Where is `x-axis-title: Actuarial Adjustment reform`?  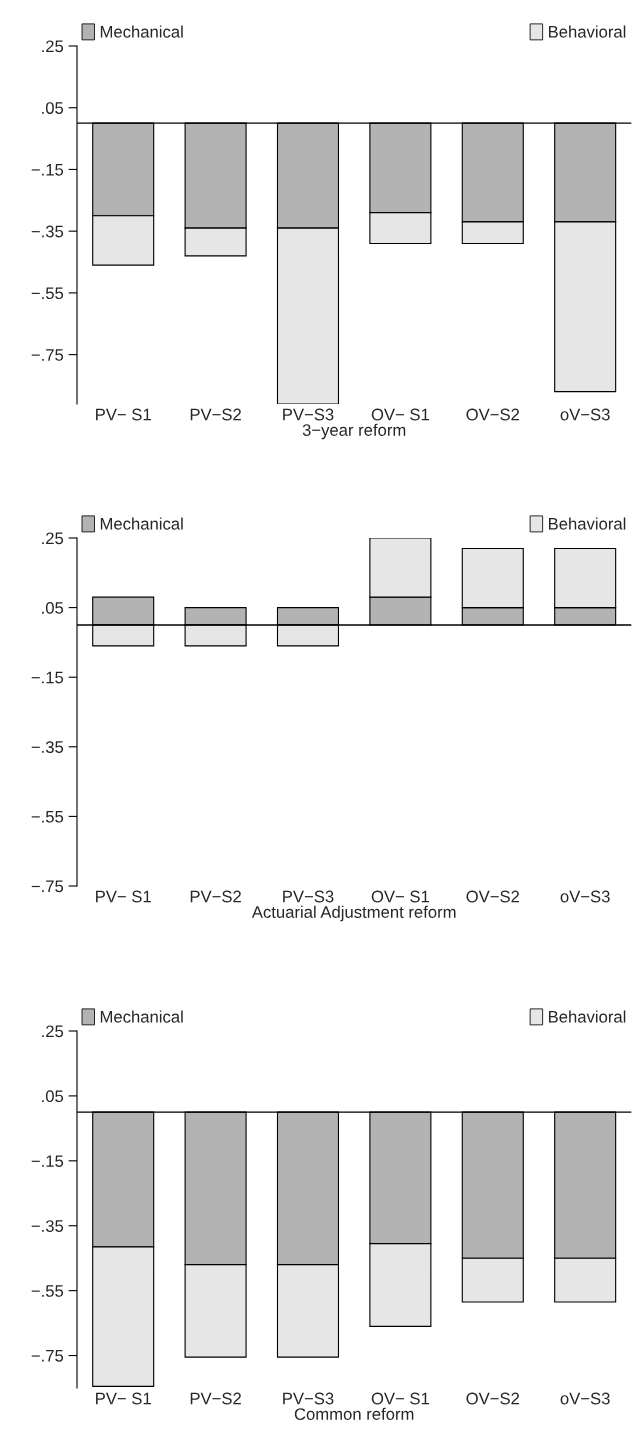
x-axis-title: Actuarial Adjustment reform is located at coordinates (353, 913).